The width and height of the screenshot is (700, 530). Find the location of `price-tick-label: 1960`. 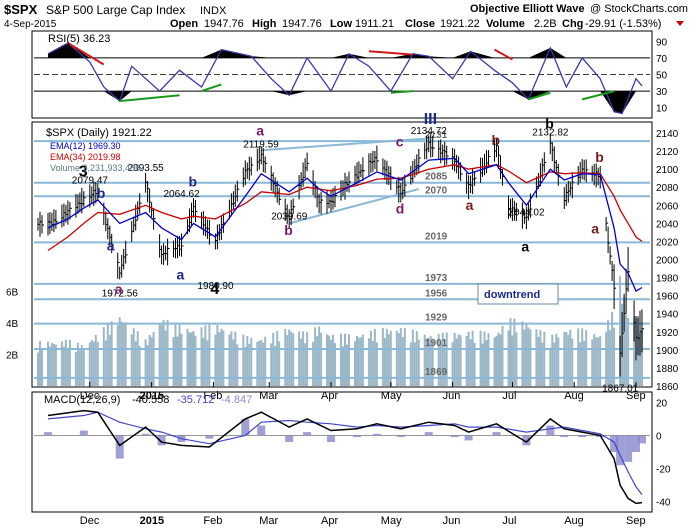

price-tick-label: 1960 is located at coordinates (667, 297).